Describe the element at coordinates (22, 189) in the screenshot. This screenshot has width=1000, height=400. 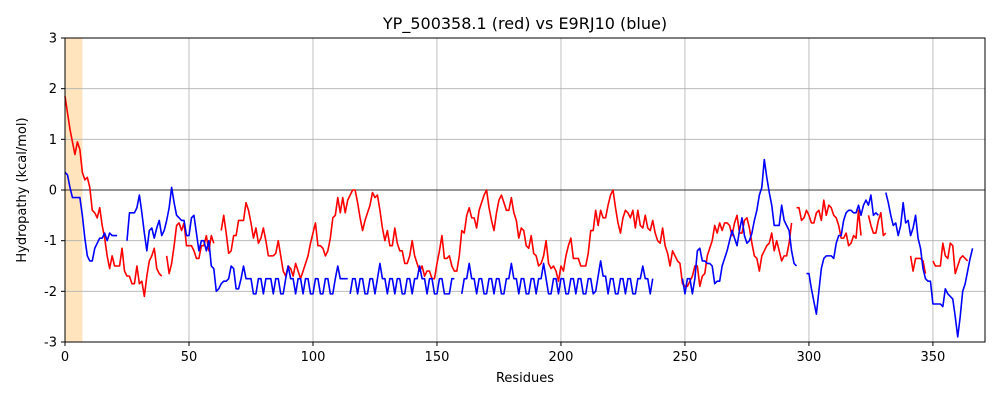
I see `y-axis-label: Hydropathy (kcal/mol)` at that location.